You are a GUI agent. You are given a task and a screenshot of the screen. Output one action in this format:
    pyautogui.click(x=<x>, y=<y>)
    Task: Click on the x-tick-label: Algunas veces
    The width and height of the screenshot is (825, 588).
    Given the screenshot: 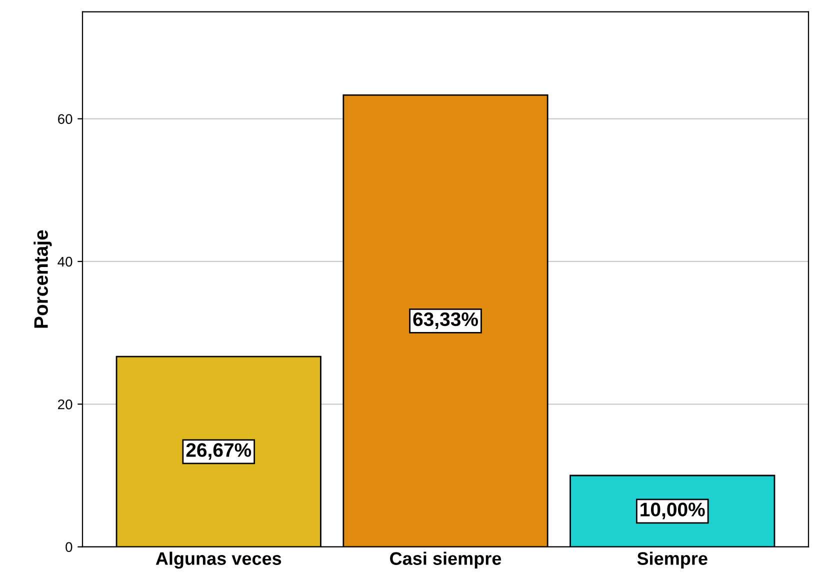 What is the action you would take?
    pyautogui.click(x=219, y=560)
    